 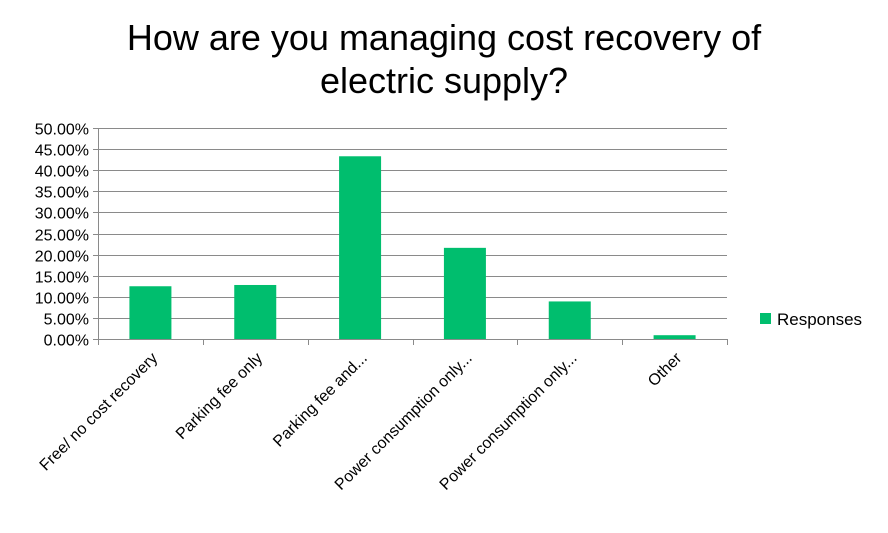 I want to click on y-tick-label: 5.00%, so click(x=66, y=320).